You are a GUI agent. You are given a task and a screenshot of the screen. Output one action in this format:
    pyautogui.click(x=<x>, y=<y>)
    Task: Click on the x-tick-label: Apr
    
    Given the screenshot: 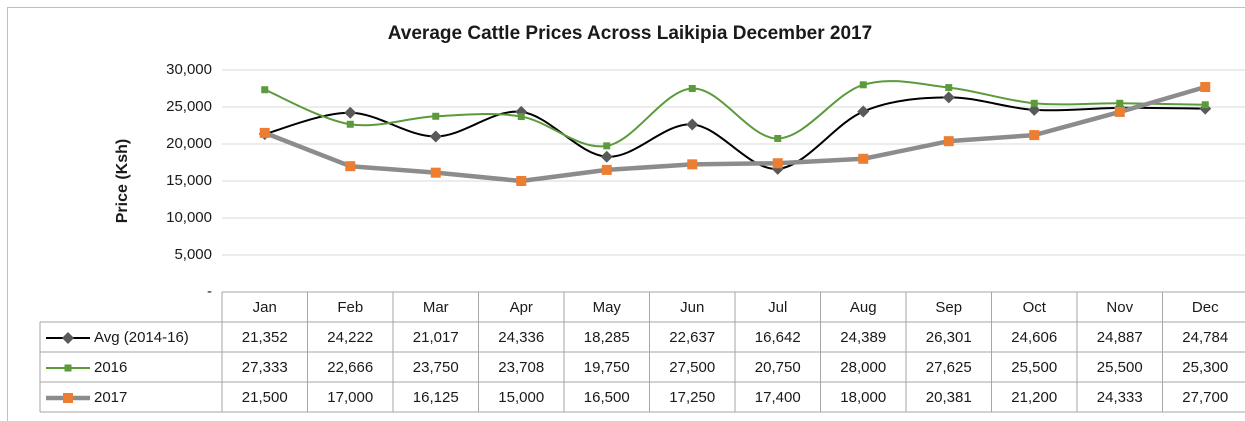 What is the action you would take?
    pyautogui.click(x=521, y=307)
    